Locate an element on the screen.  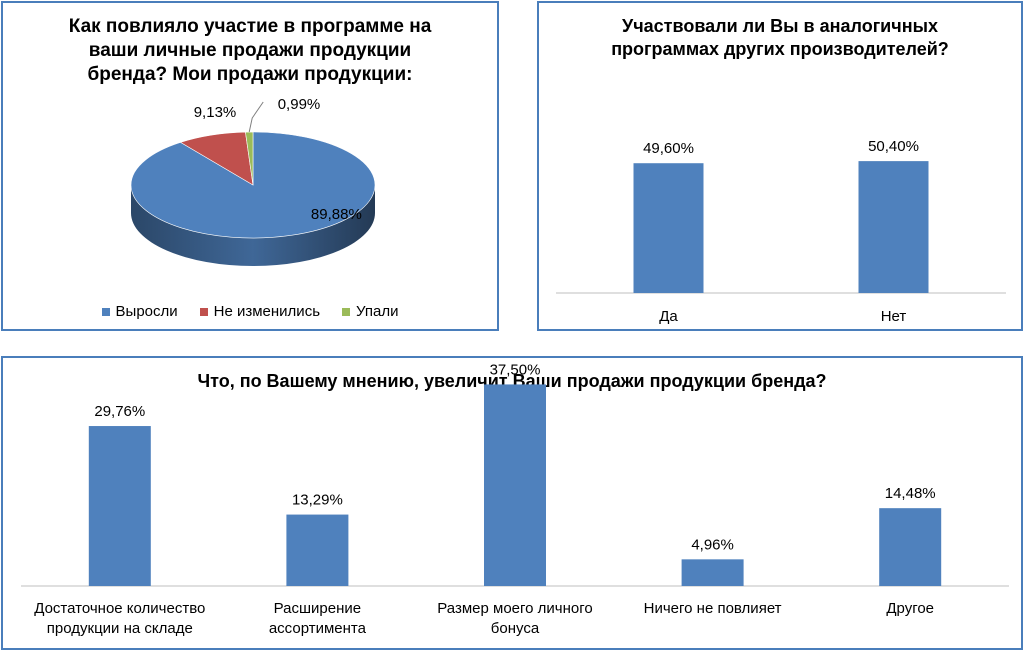
participation-bar-chart: 49,60% Да 50,40% Нет is located at coordinates (781, 231).